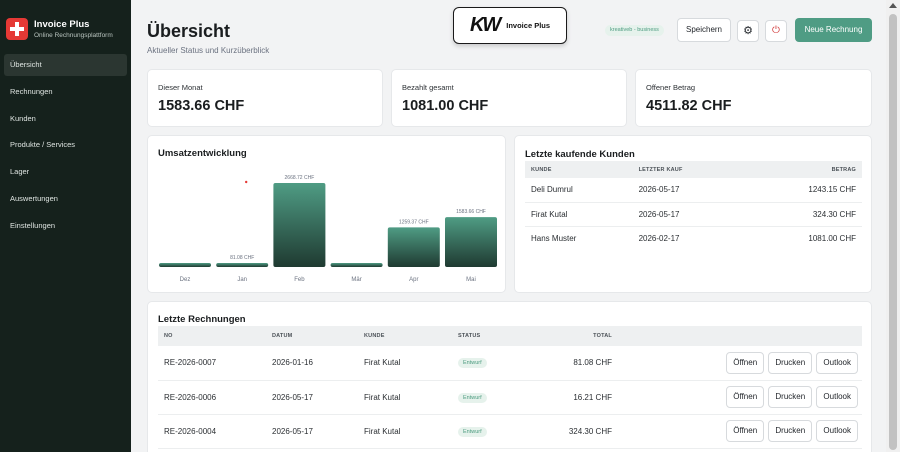 This screenshot has height=452, width=900. What do you see at coordinates (799, 214) in the screenshot?
I see `purchase-amount: 324.30 CHF` at bounding box center [799, 214].